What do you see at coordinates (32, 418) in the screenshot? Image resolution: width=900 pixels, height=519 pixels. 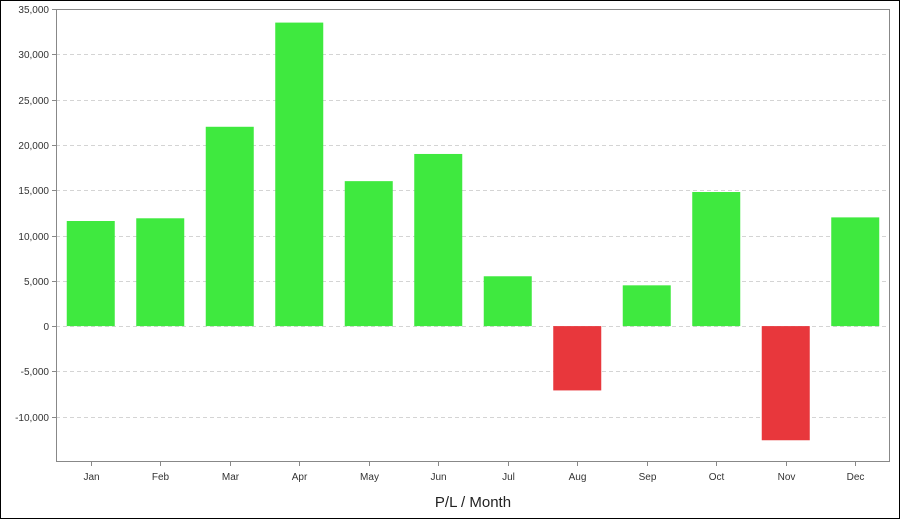 I see `y-tick-label: -10,000` at bounding box center [32, 418].